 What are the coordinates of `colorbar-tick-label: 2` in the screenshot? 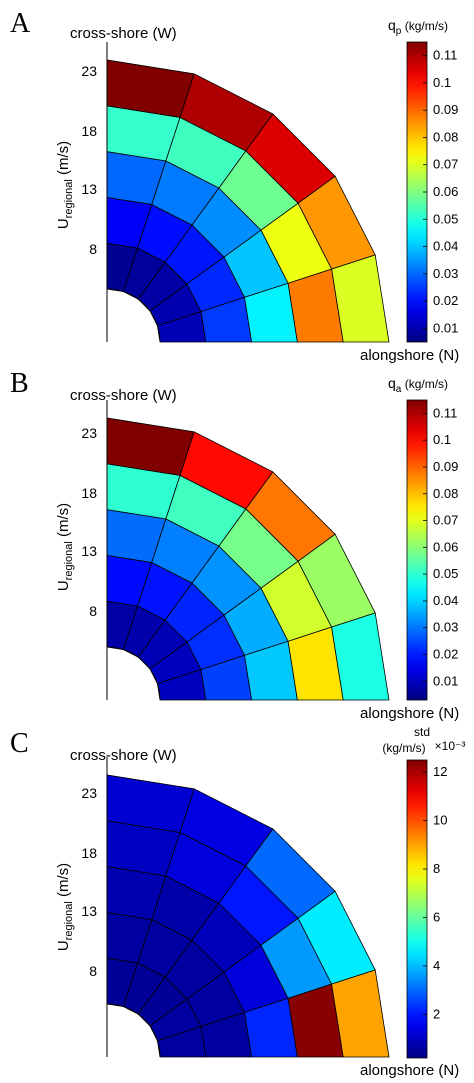 It's located at (436, 1013).